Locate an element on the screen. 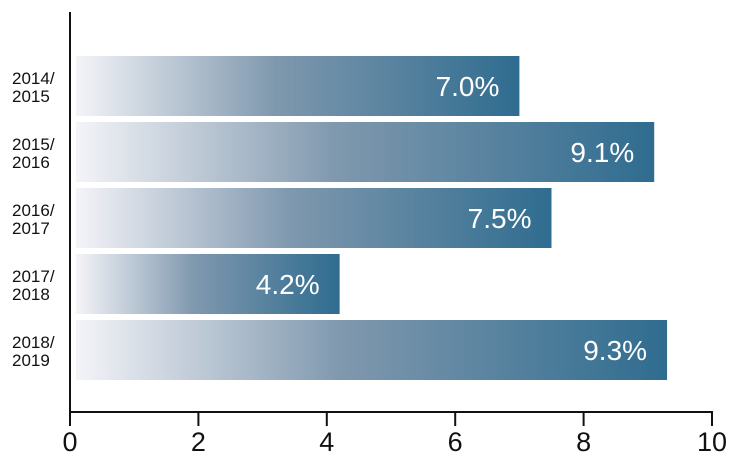 This screenshot has height=457, width=747. category-label-2: 2016/2017 is located at coordinates (33, 219).